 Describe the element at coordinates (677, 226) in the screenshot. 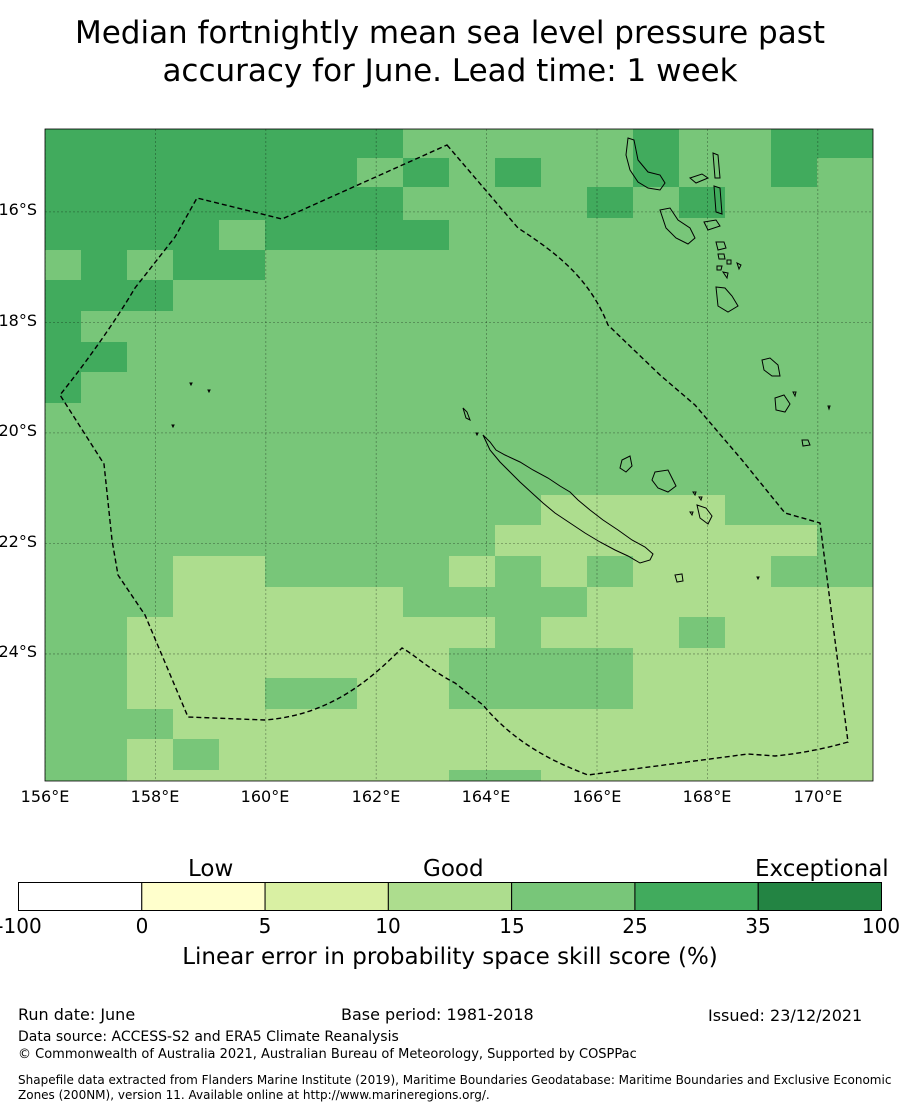

I see `coastline-malekula` at that location.